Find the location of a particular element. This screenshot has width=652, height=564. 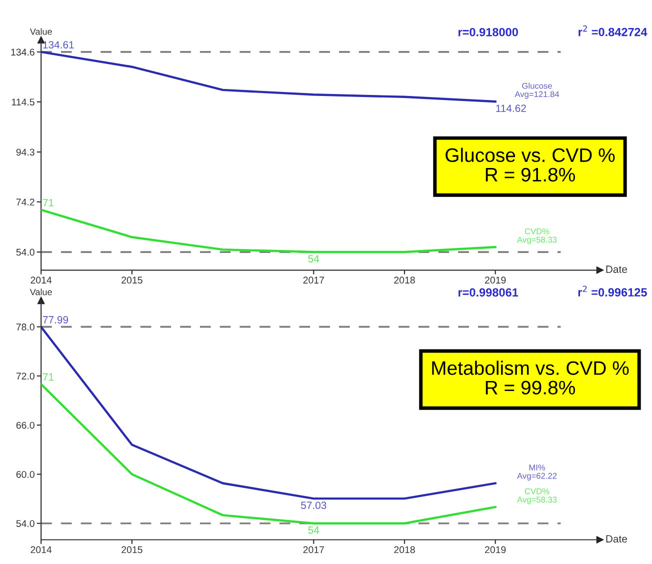

text: r$^{2}$ =0.996125 is located at coordinates (612, 291).